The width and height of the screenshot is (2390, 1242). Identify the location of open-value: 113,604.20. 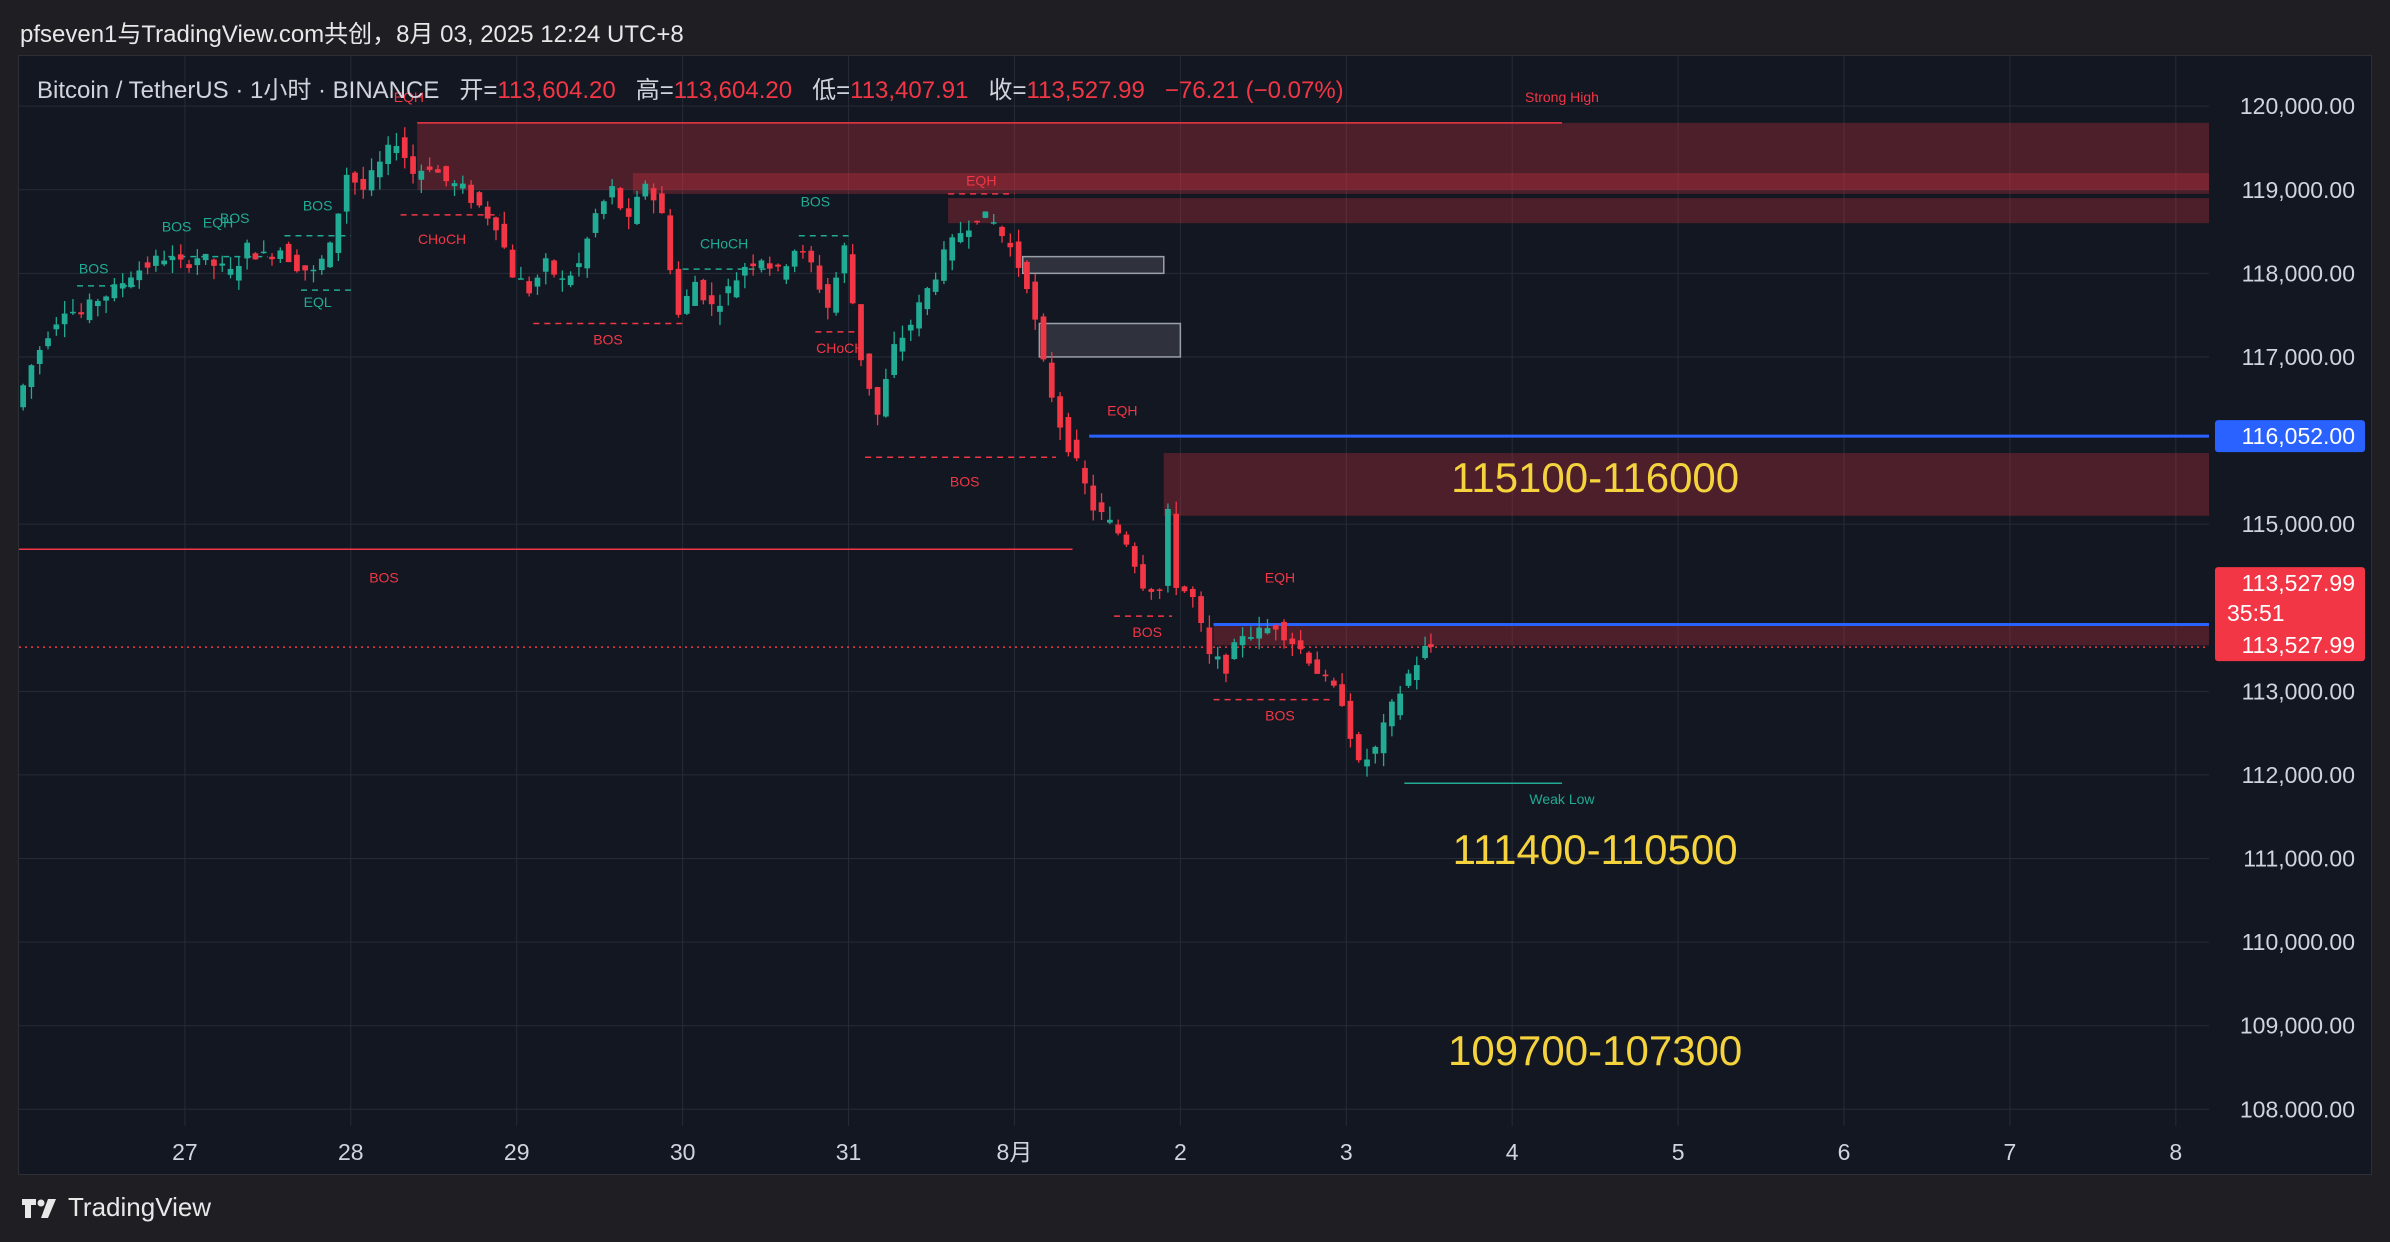
(556, 90).